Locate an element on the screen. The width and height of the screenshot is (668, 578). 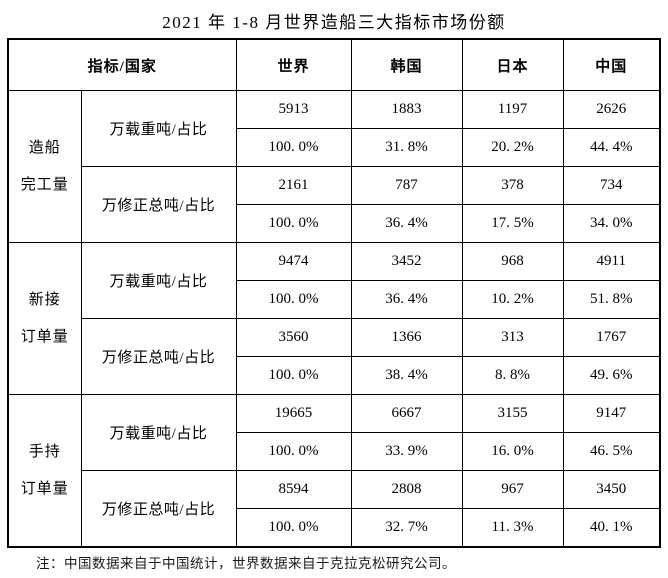
value-cell: 4911 is located at coordinates (611, 261).